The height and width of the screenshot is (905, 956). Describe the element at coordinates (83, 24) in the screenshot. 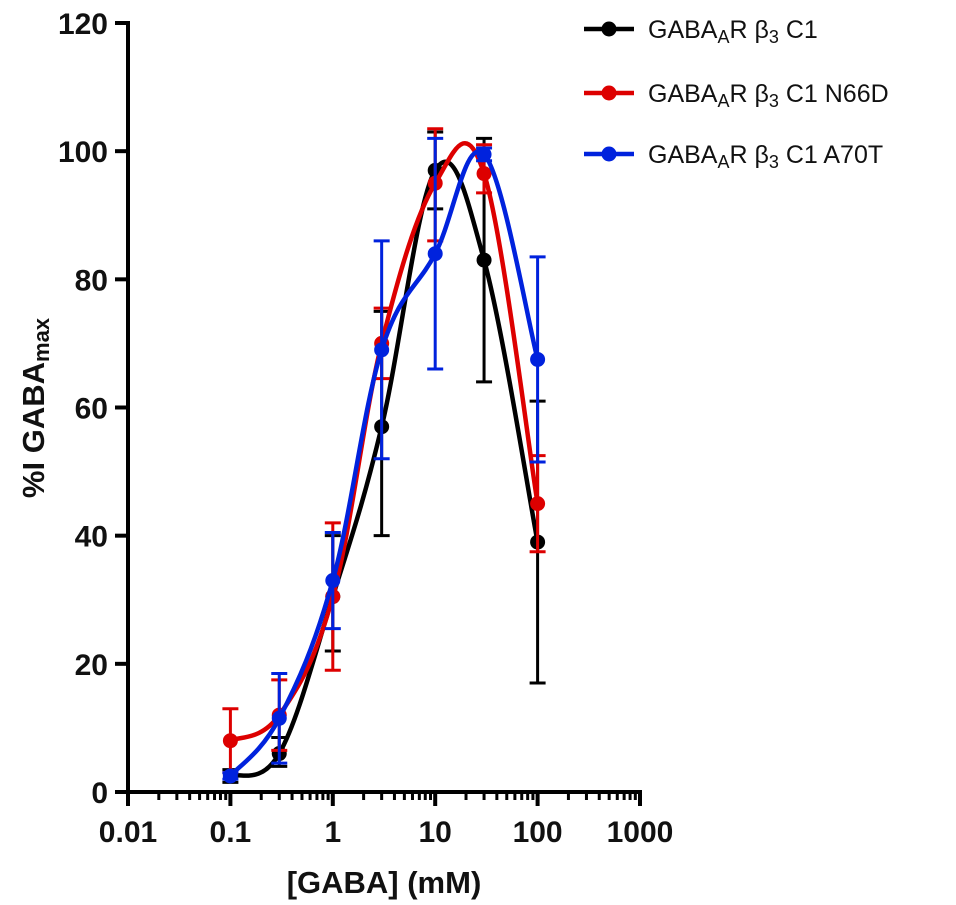

I see `y-tick-label: 120` at that location.